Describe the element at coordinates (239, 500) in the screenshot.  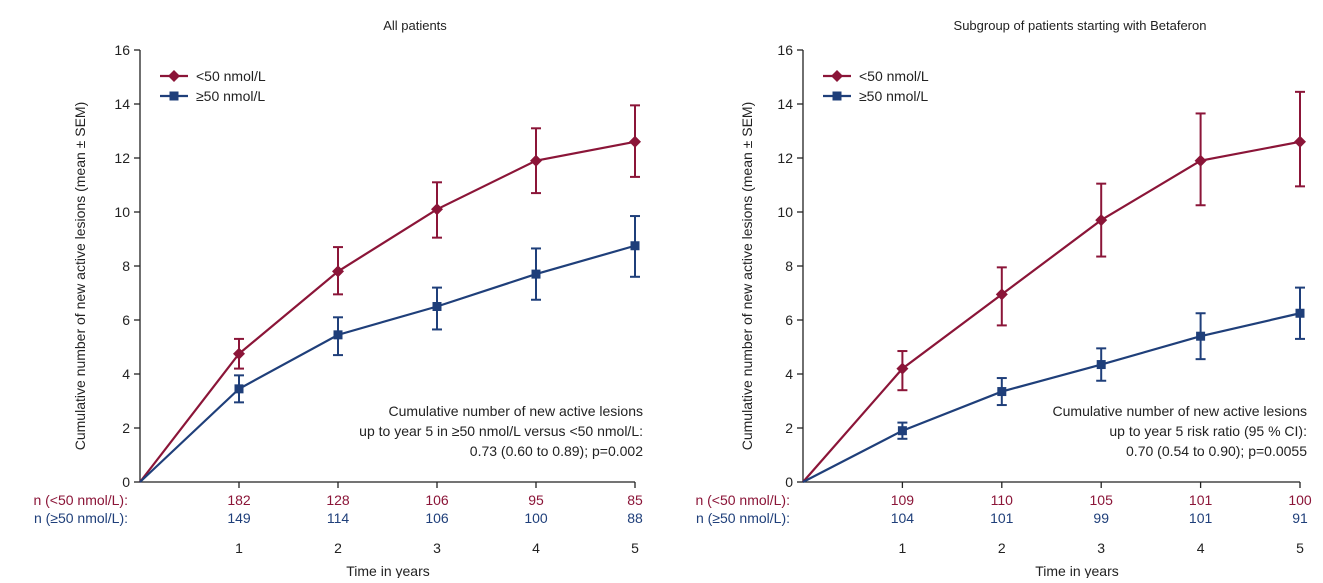
I see `n-row-value: 182` at that location.